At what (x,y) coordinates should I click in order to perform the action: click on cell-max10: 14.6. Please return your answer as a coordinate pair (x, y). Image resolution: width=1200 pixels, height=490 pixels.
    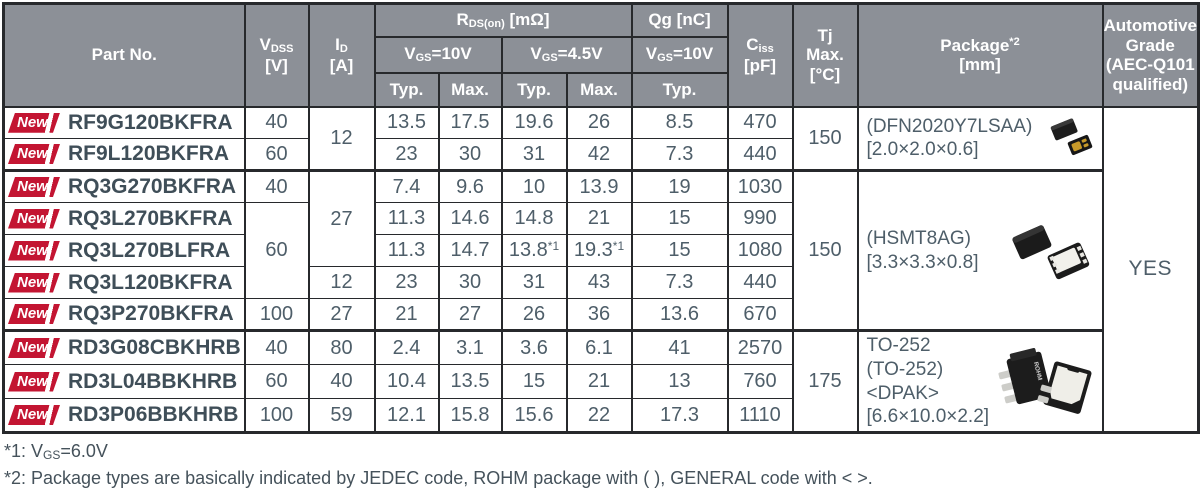
    Looking at the image, I should click on (470, 218).